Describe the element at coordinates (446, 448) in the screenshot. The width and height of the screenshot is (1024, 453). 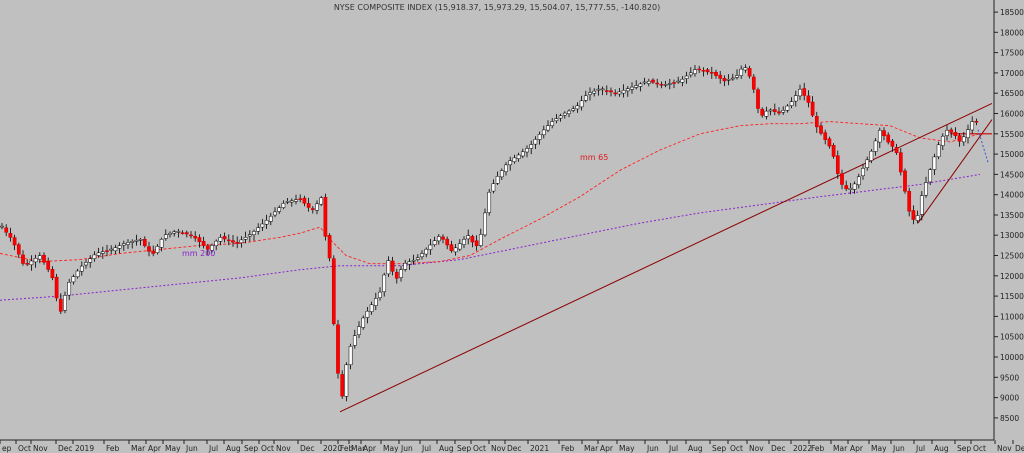
I see `x-tick-label: Aug` at that location.